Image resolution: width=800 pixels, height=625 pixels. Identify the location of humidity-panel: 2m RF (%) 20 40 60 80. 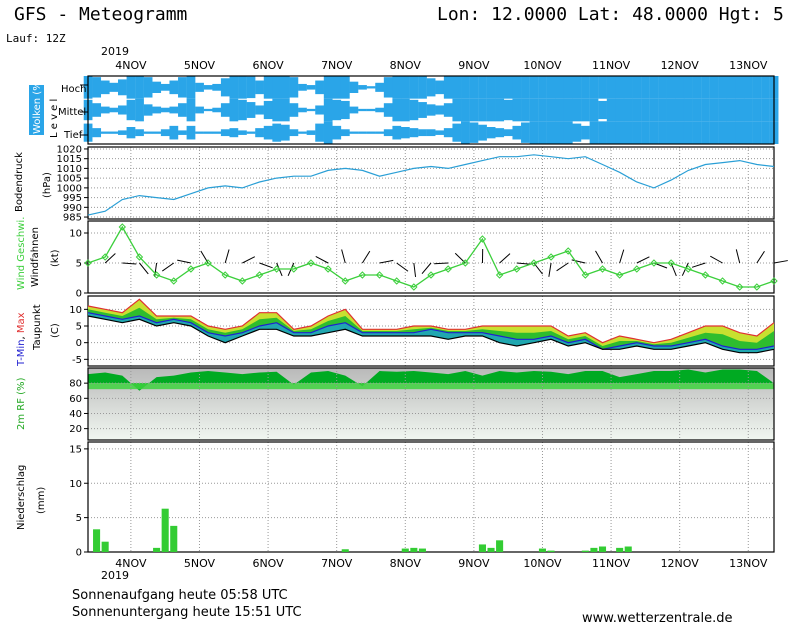
(395, 404).